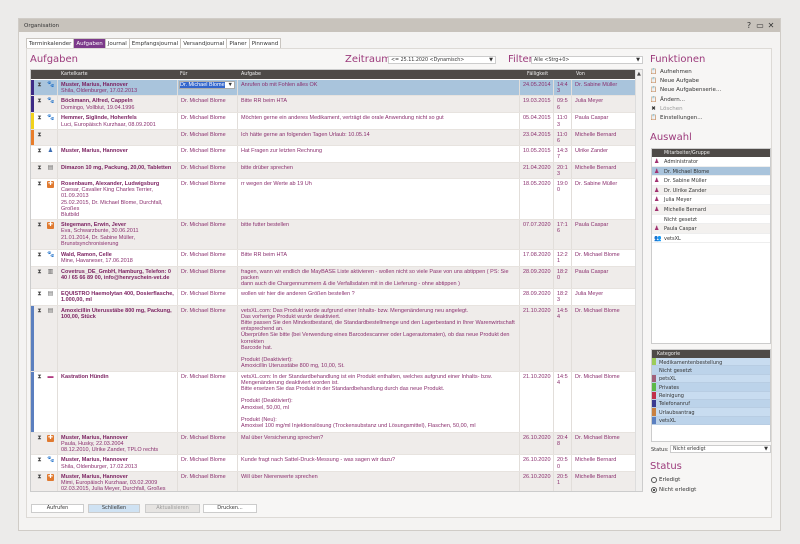 The height and width of the screenshot is (544, 800). What do you see at coordinates (603, 88) in the screenshot?
I see `von-cell: Dr. Sabine Müller` at bounding box center [603, 88].